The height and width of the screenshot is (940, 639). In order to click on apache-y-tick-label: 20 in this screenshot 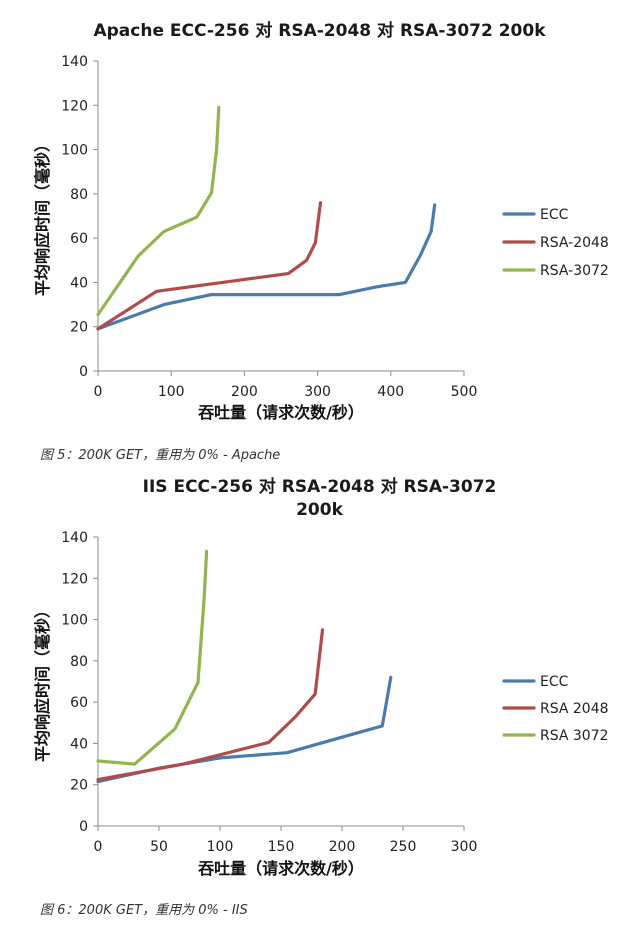, I will do `click(79, 328)`.